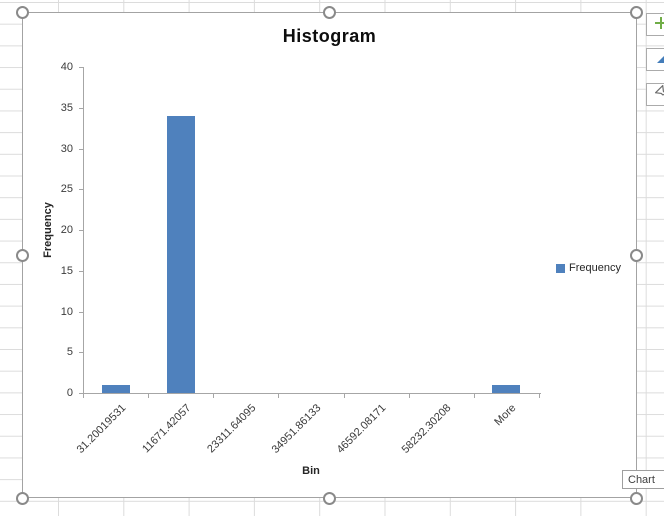 This screenshot has height=516, width=664. Describe the element at coordinates (66, 270) in the screenshot. I see `y-tick-label: 15` at that location.